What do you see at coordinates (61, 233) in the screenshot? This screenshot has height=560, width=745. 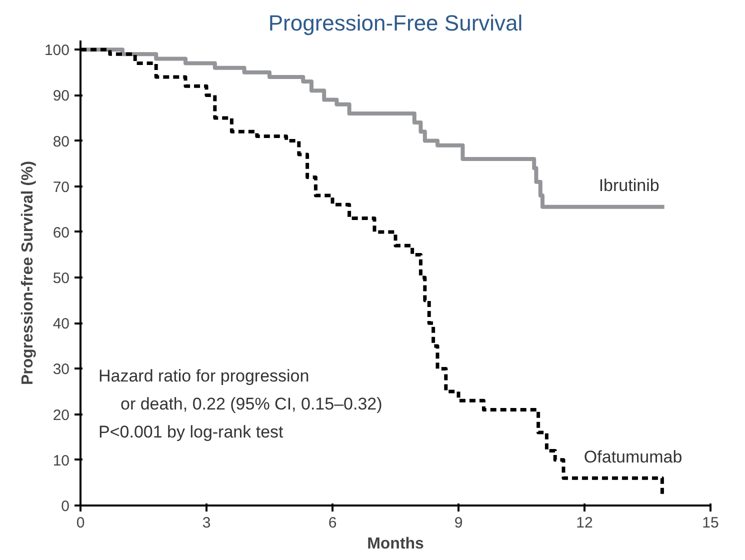 I see `y-tick-label: 60` at bounding box center [61, 233].